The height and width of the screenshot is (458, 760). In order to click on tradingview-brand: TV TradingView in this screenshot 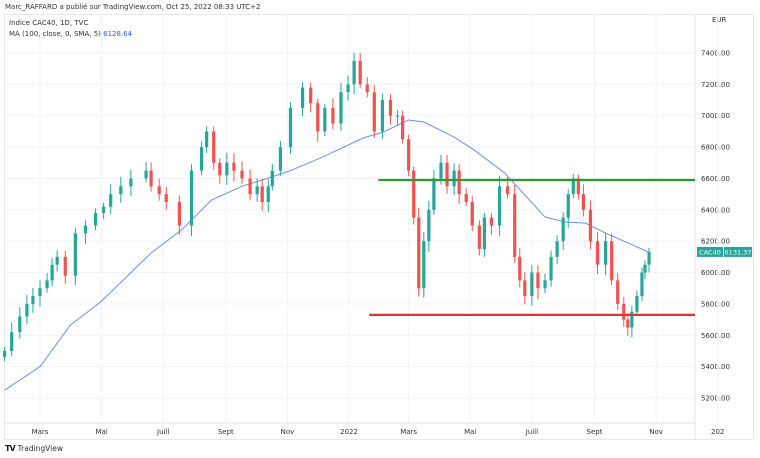, I will do `click(34, 448)`.